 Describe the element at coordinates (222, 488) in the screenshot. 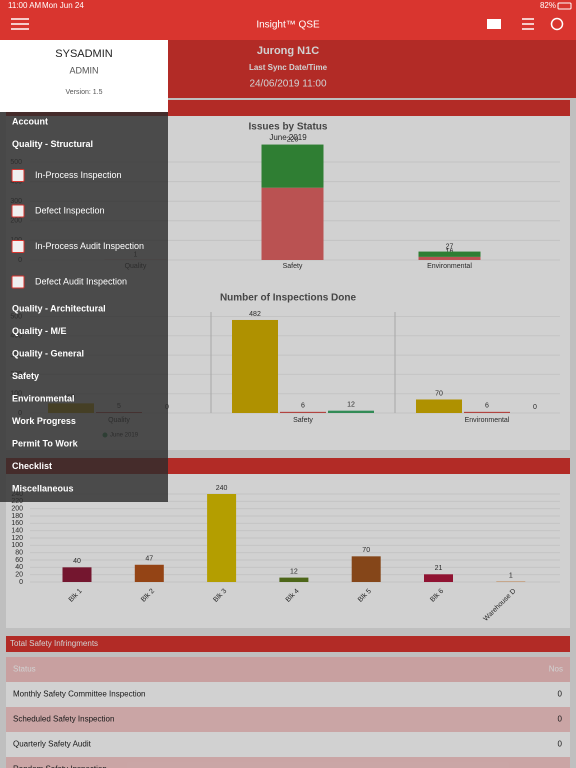

I see `value-label: 240` at that location.